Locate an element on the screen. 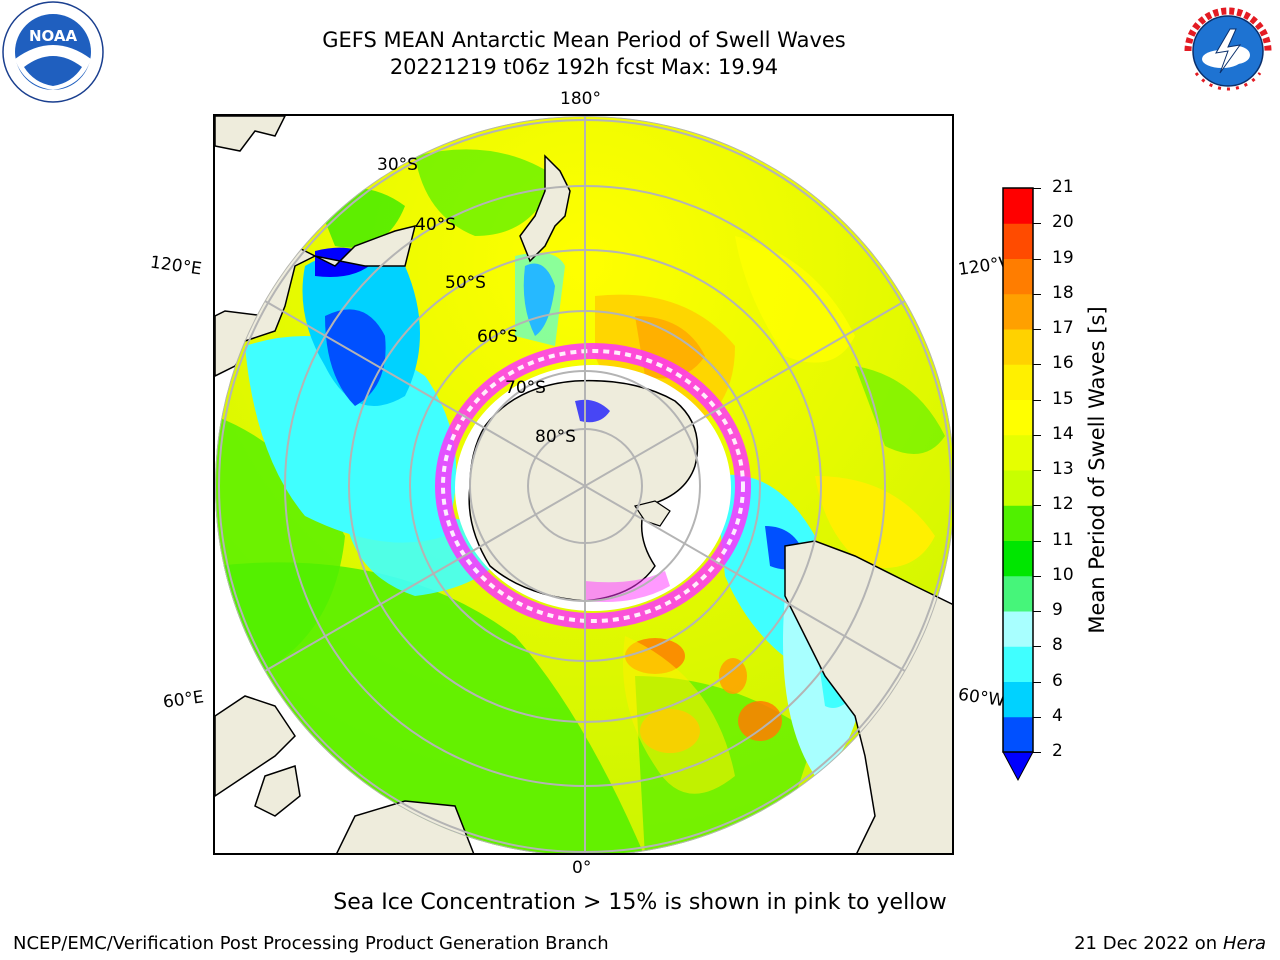 This screenshot has height=960, width=1280. colorbar-tick-label: 8 is located at coordinates (1057, 645).